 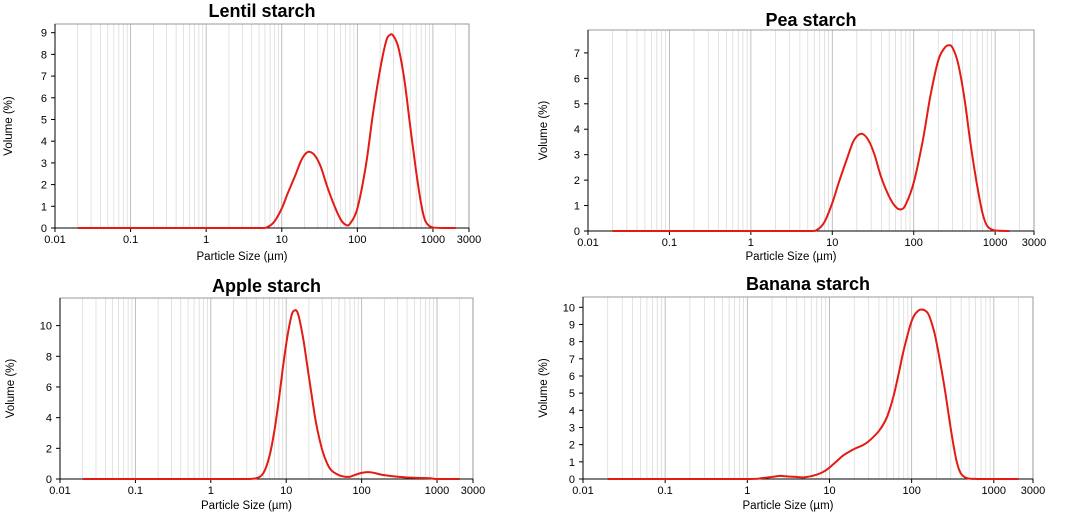 I want to click on chart-title: Pea starch, so click(x=810, y=20).